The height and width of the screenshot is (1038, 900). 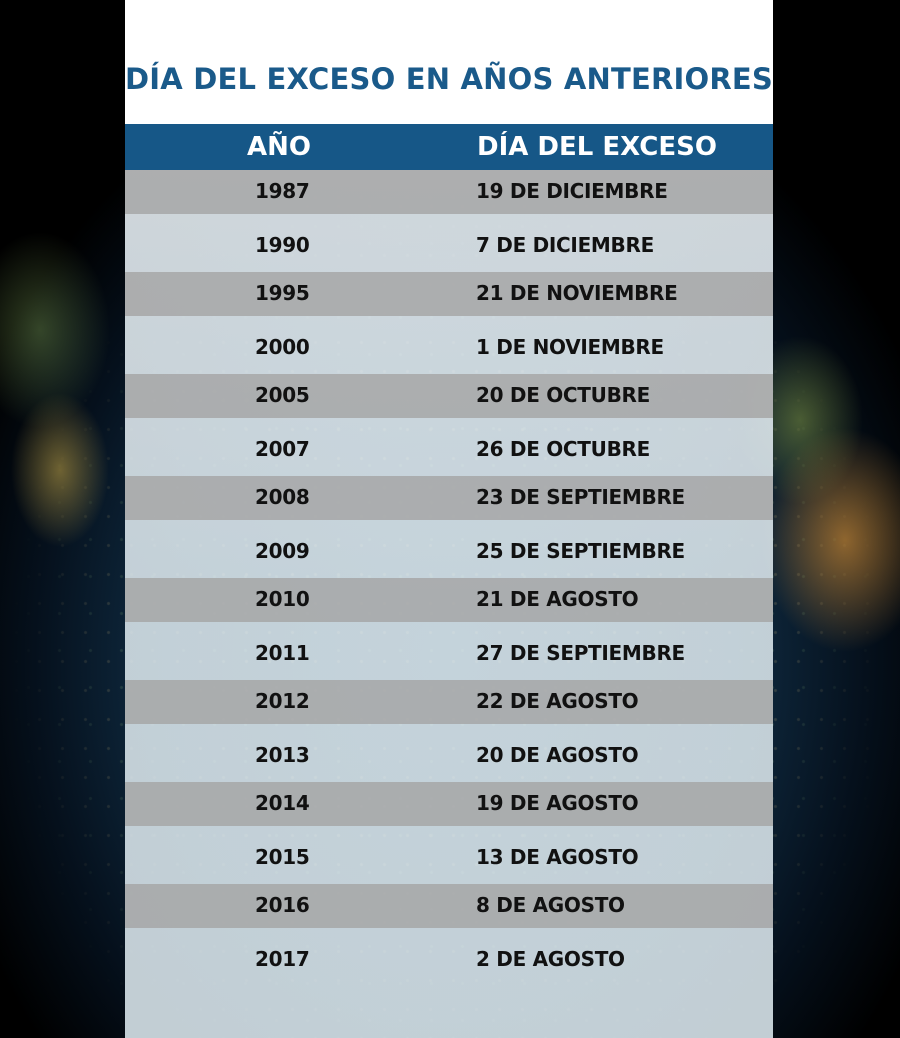 I want to click on table-row: 2017 2 DE AGOSTO, so click(x=449, y=960).